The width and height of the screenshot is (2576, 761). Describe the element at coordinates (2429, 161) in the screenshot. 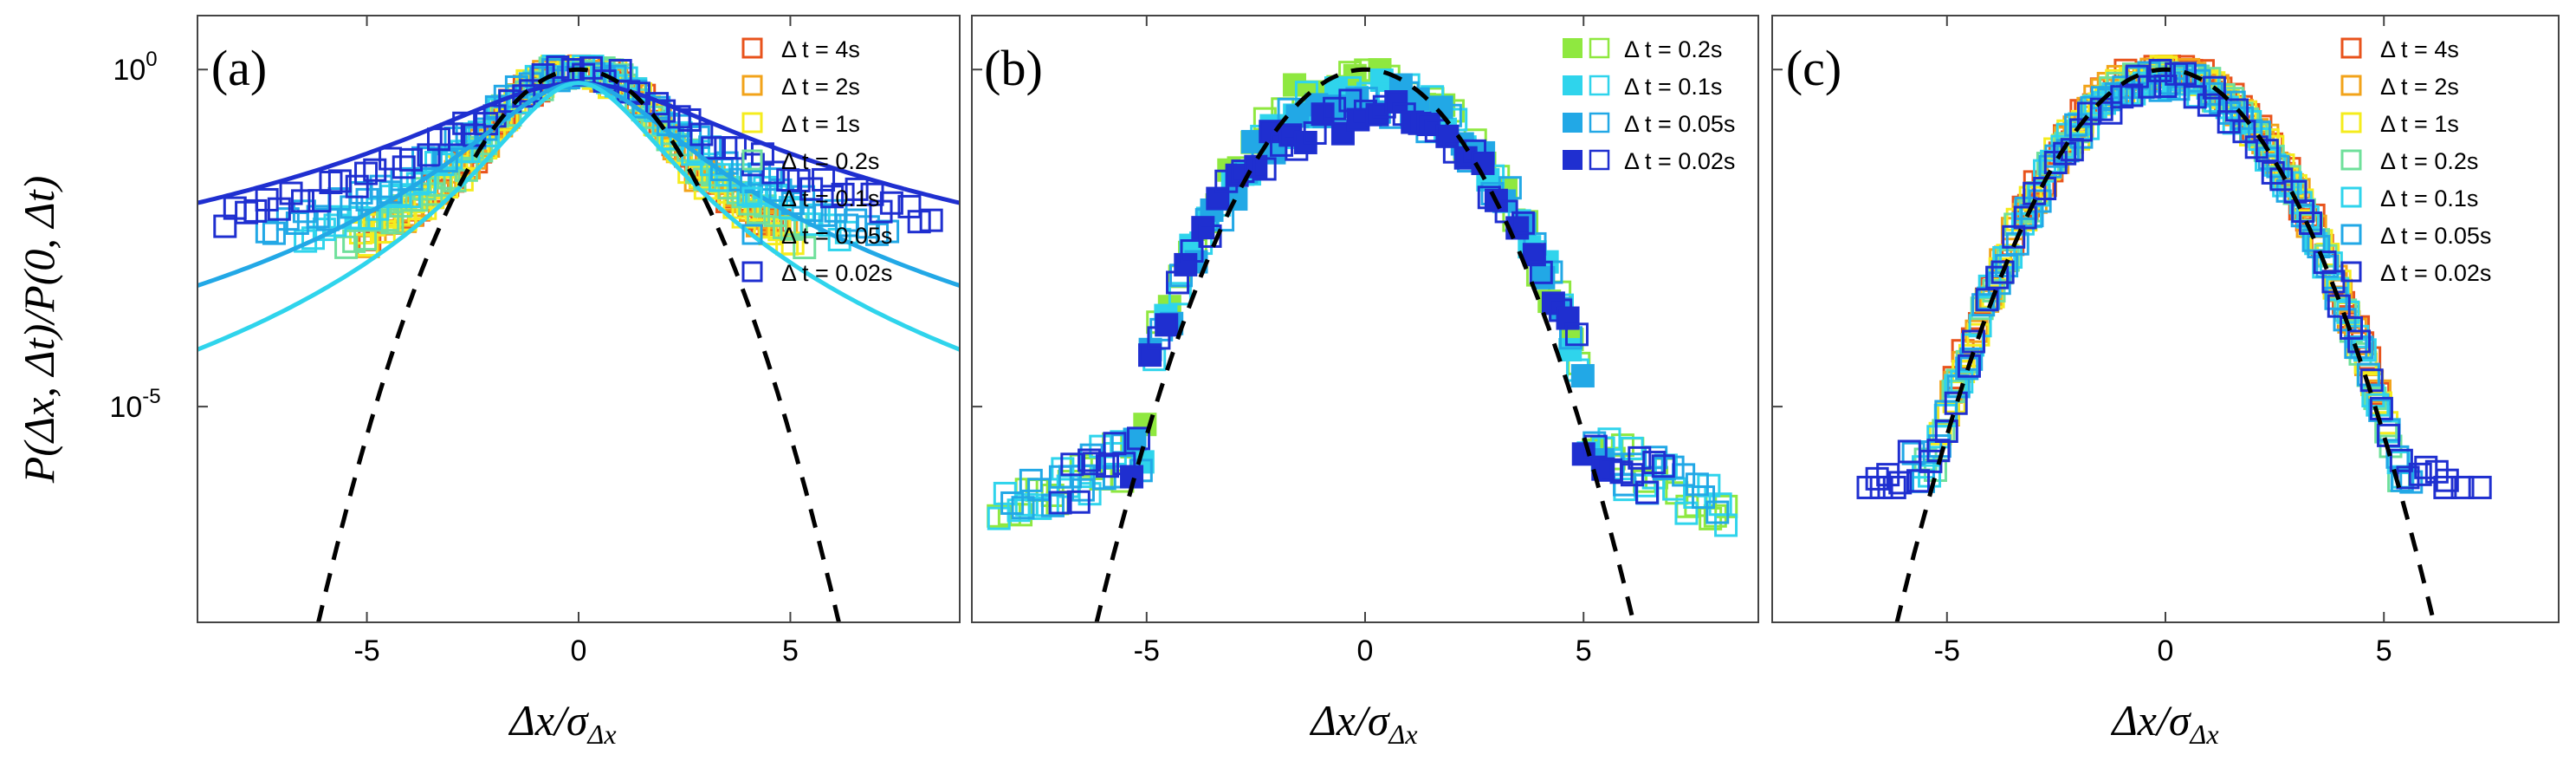

I see `legend-label: Δ t = 0.2s` at that location.